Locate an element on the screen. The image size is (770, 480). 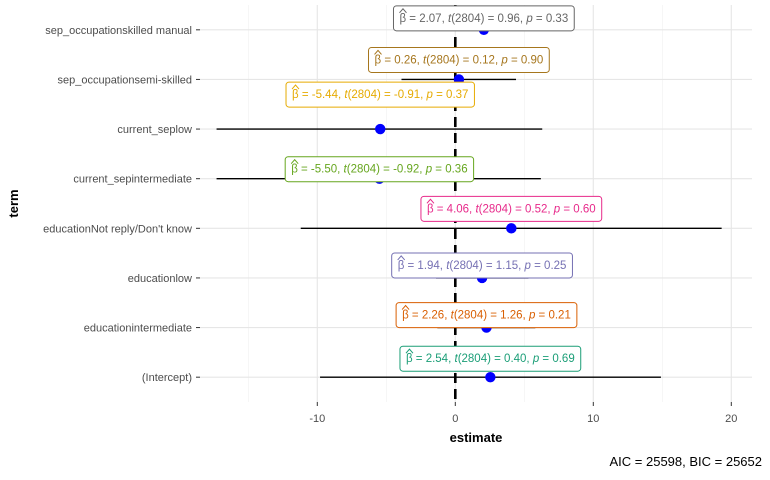
estimate-label-text: β = 0.26, t(2804) = 0.12, p = 0.90 is located at coordinates (459, 60).